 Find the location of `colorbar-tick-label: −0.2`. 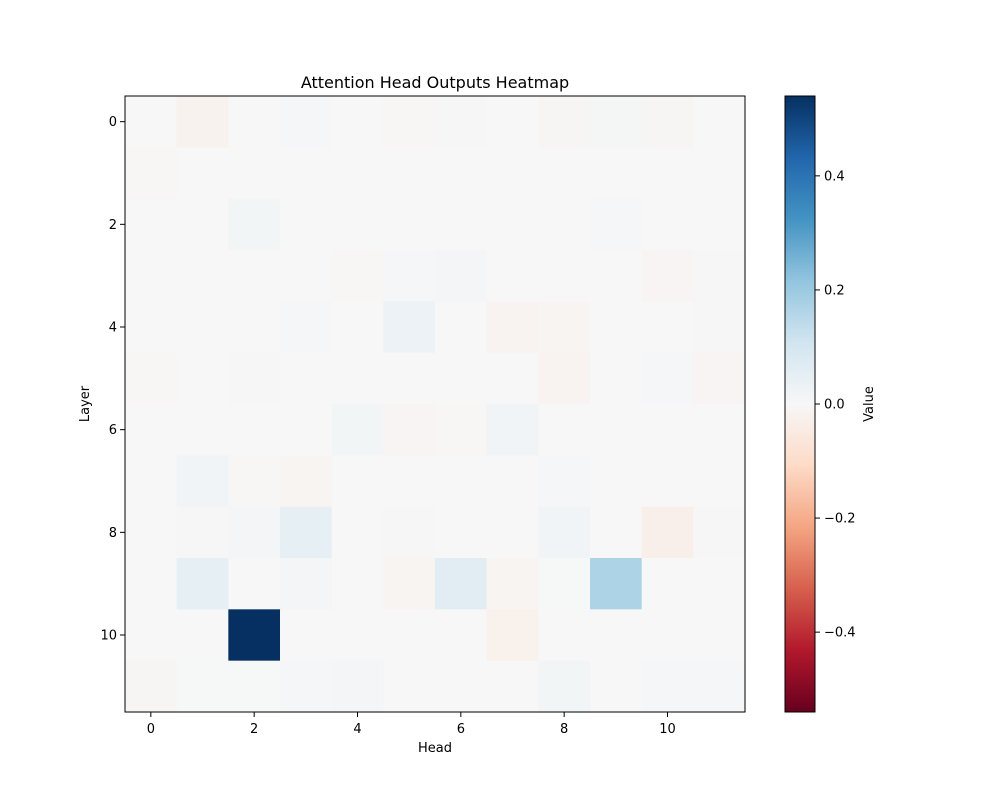

colorbar-tick-label: −0.2 is located at coordinates (840, 519).